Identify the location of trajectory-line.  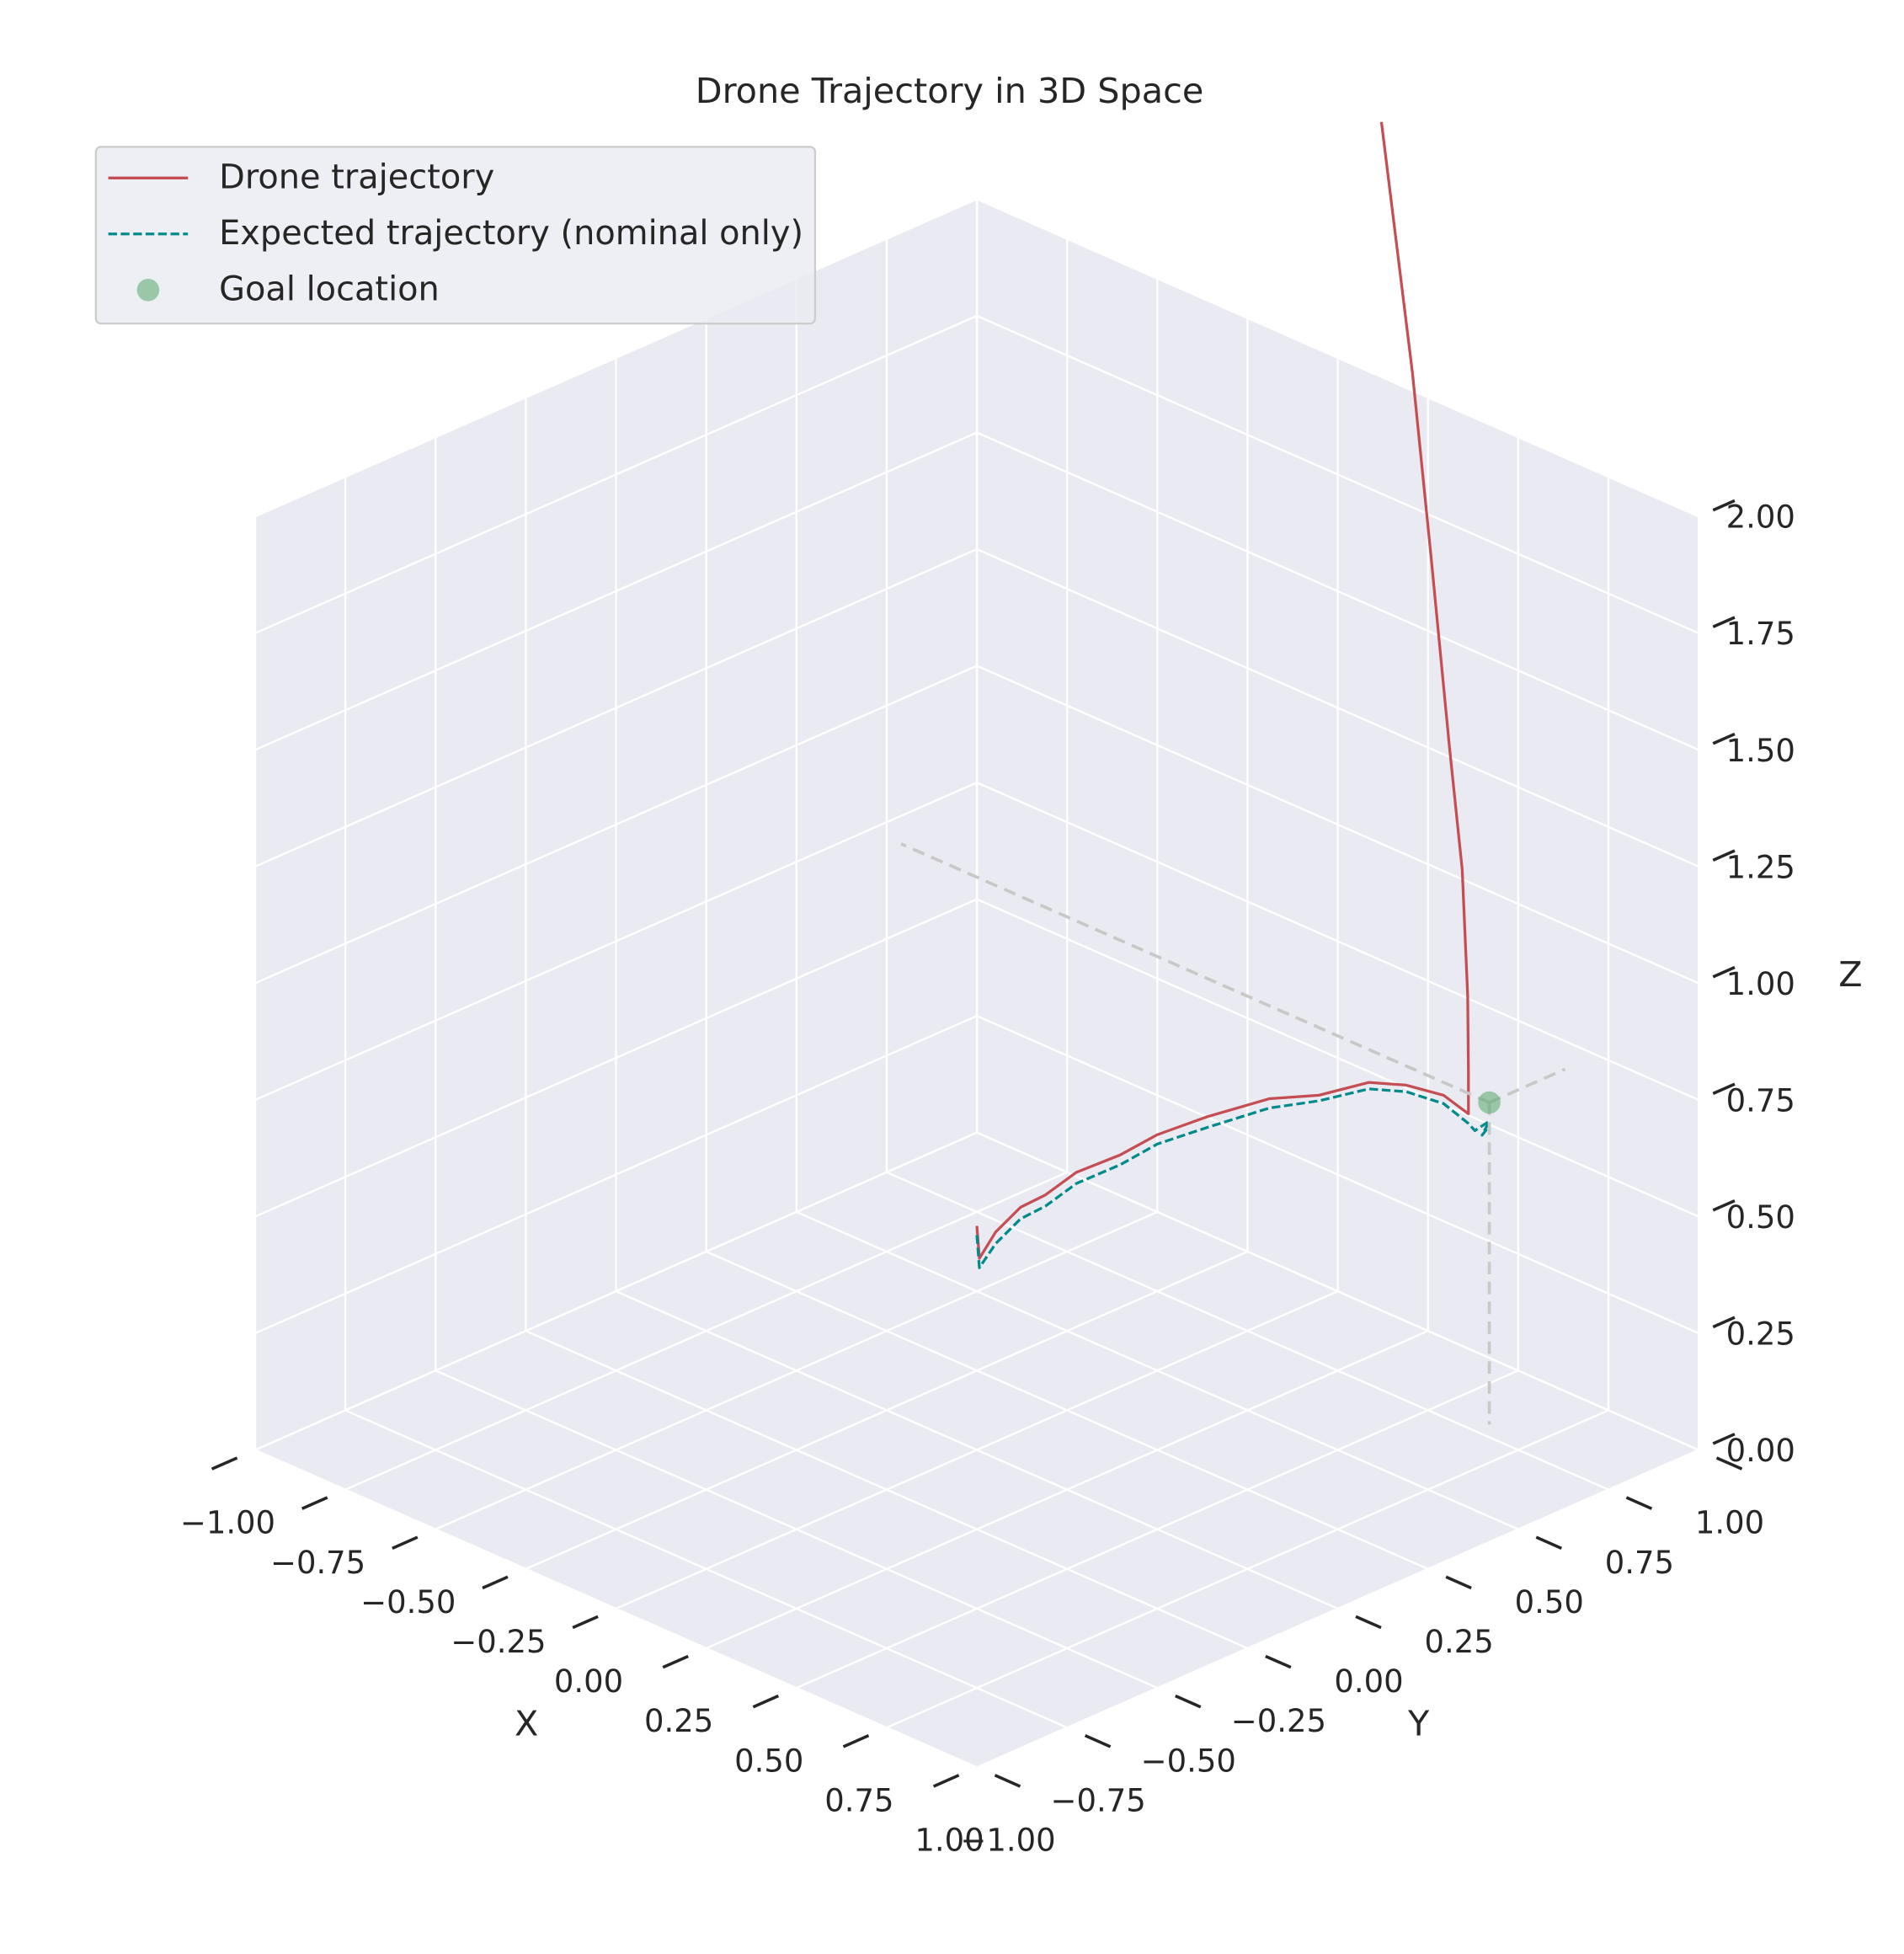
(1233, 1178).